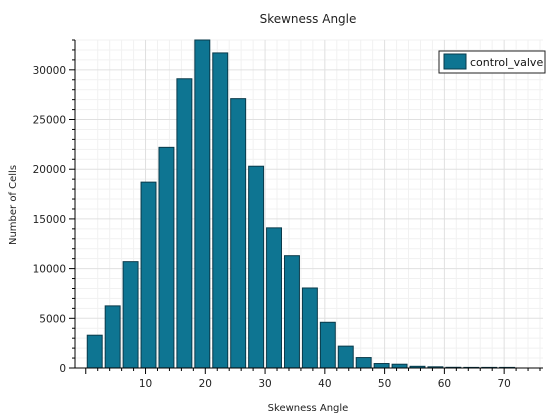 The image size is (560, 420). Describe the element at coordinates (49, 71) in the screenshot. I see `y-tick-label: 30000` at that location.